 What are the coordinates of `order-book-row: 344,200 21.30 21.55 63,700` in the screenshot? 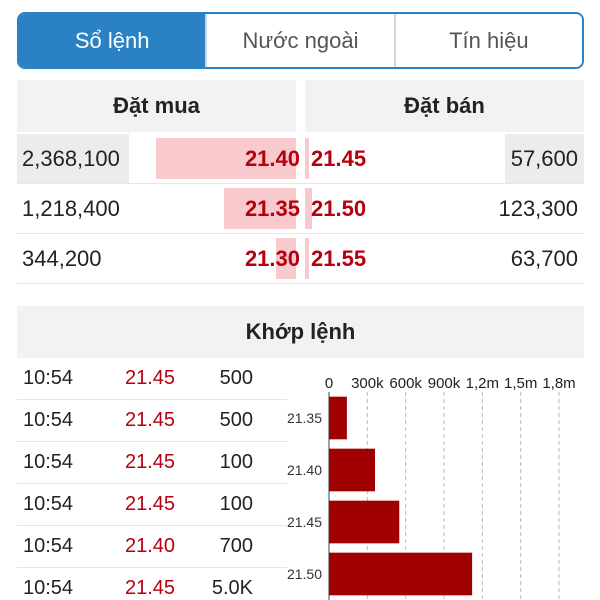 It's located at (300, 259).